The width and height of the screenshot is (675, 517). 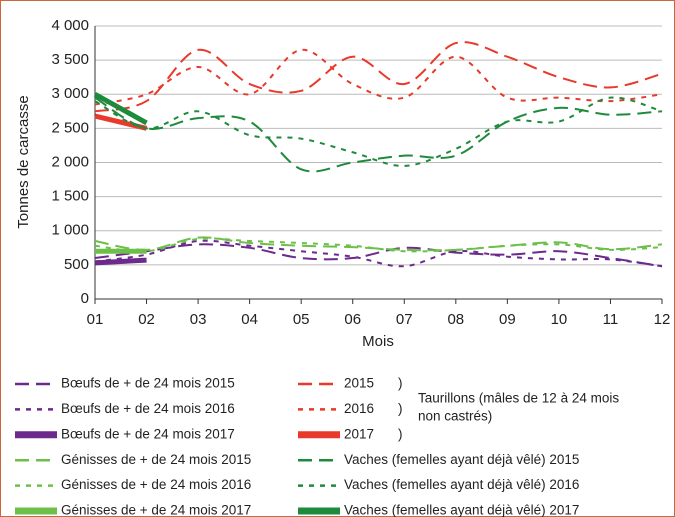 I want to click on legend-label: Vaches (femelles ayant déjà vêlé) 2017, so click(x=461, y=510).